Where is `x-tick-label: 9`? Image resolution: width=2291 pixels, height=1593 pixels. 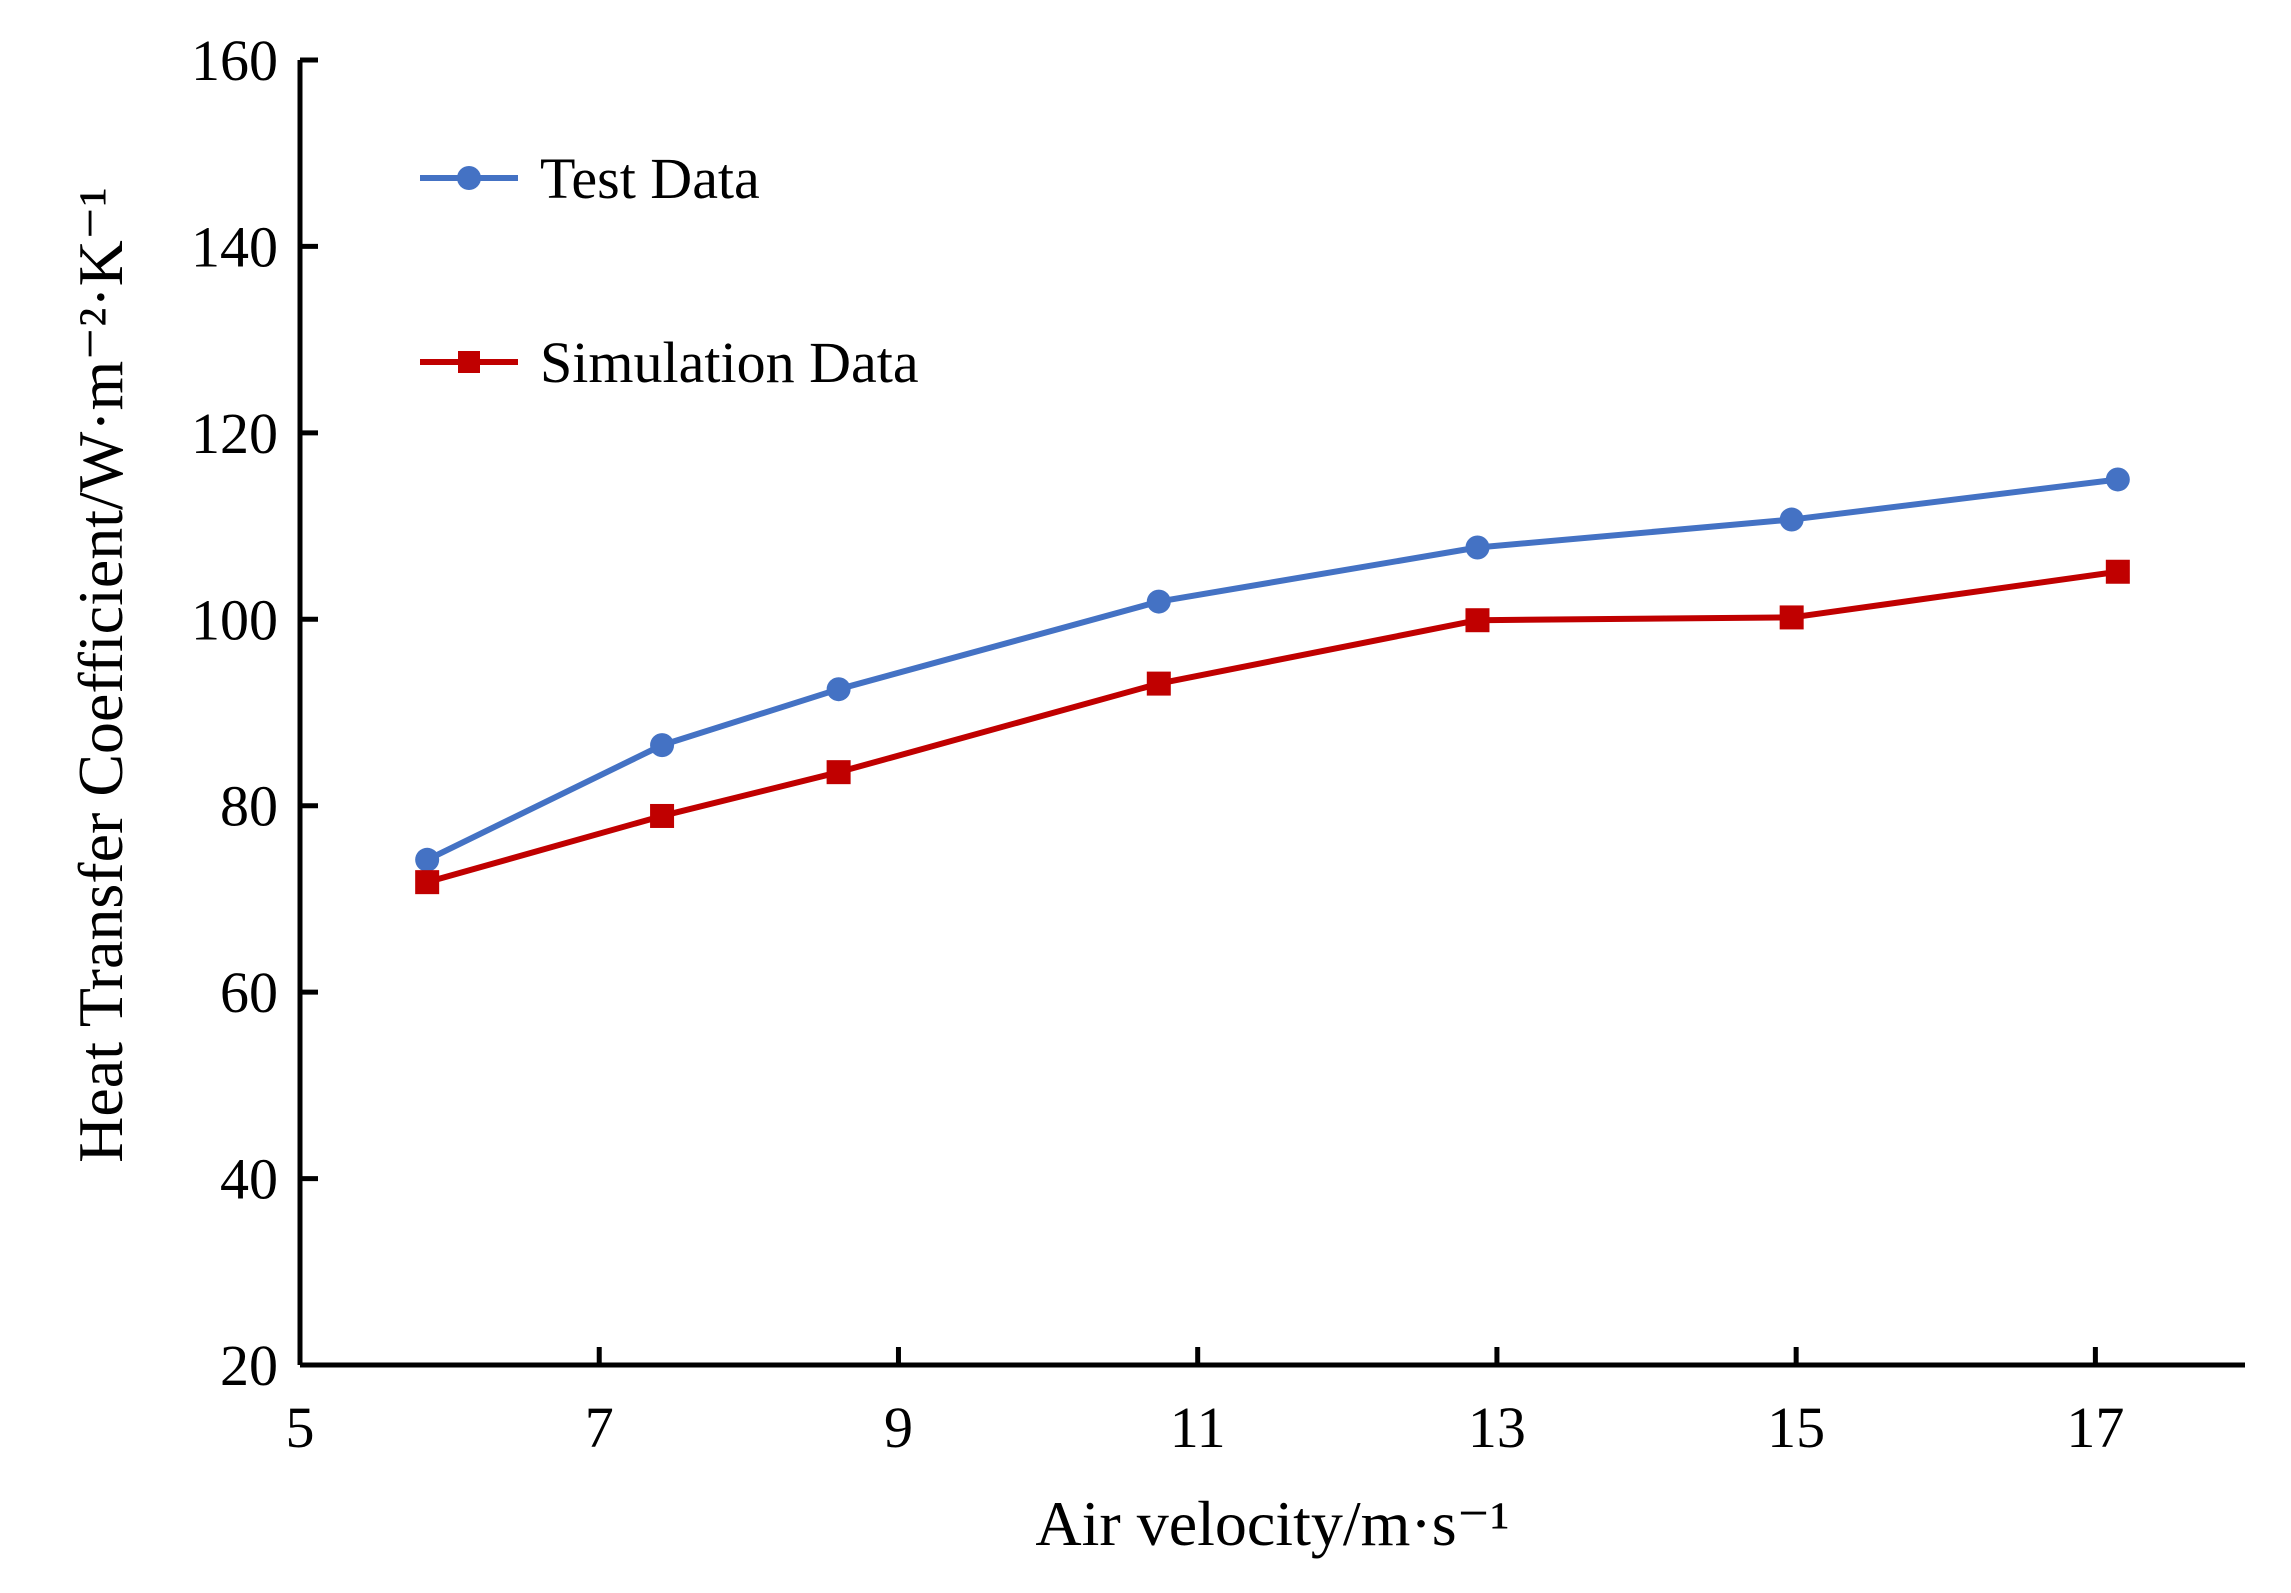
x-tick-label: 9 is located at coordinates (898, 1427).